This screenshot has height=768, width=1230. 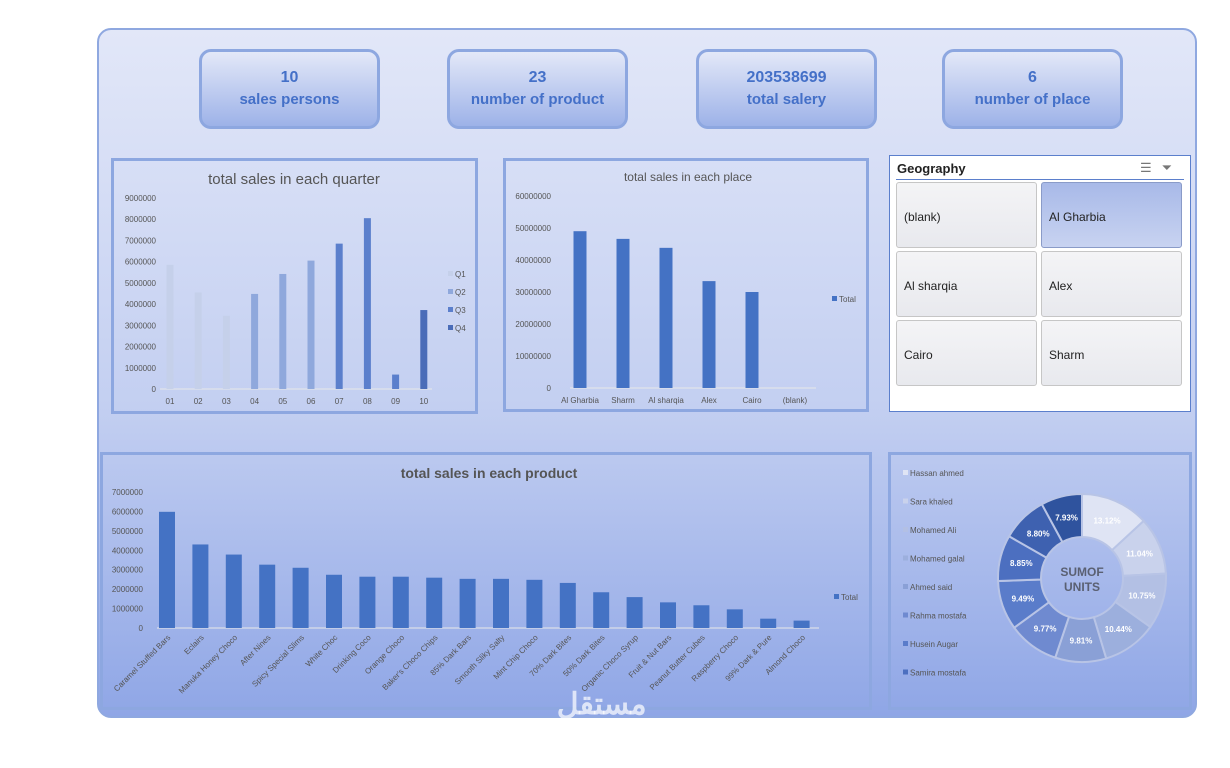 What do you see at coordinates (141, 325) in the screenshot?
I see `y-tick-label: 3000000` at bounding box center [141, 325].